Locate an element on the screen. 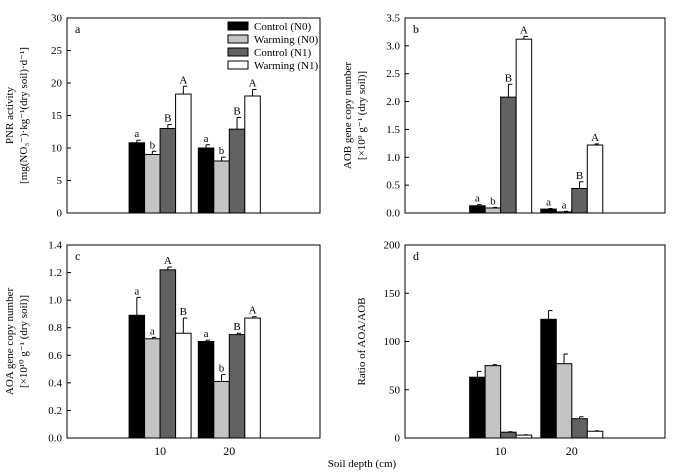 This screenshot has width=682, height=473. panel-label: d is located at coordinates (416, 256).